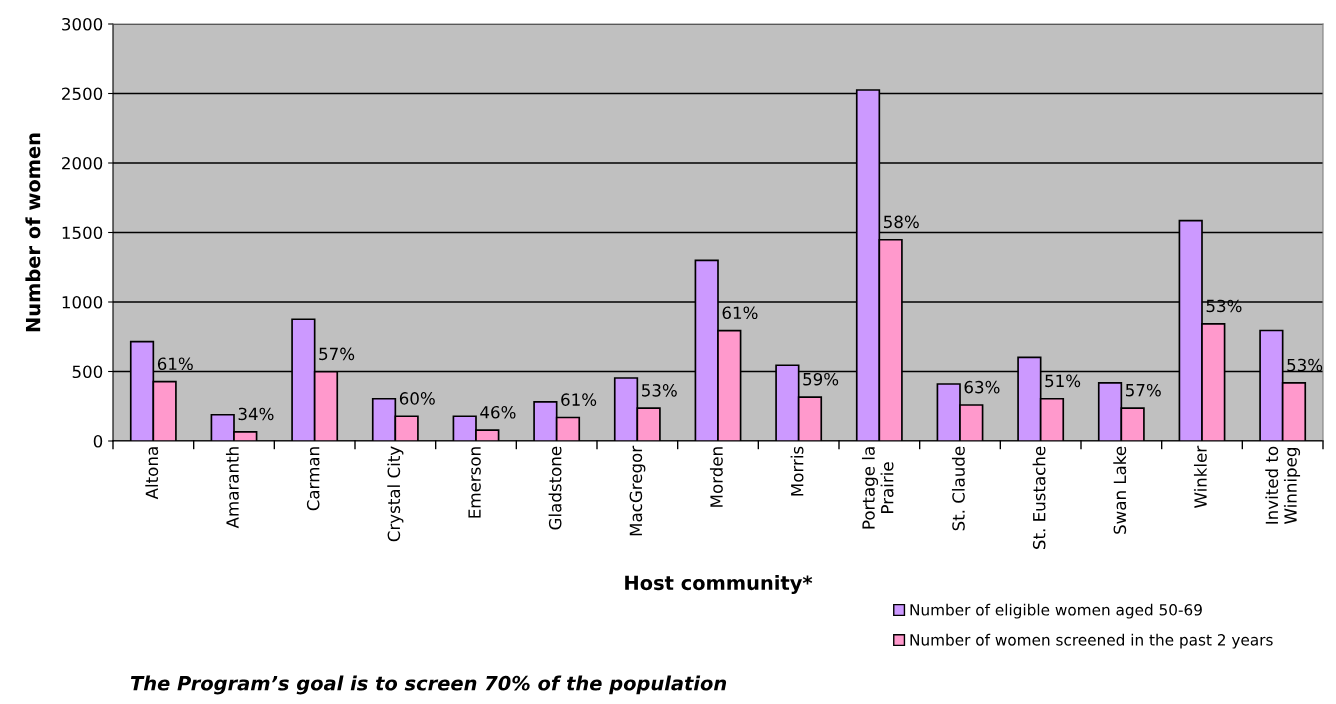  I want to click on y-axis-title: Number of women, so click(33, 232).